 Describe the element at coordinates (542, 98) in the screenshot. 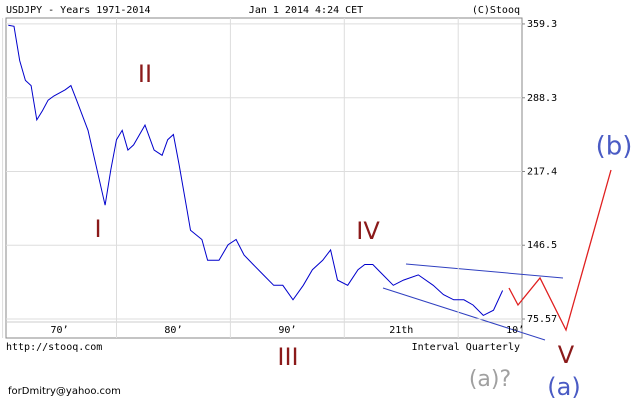

I see `y-tick-label: 288.3` at that location.